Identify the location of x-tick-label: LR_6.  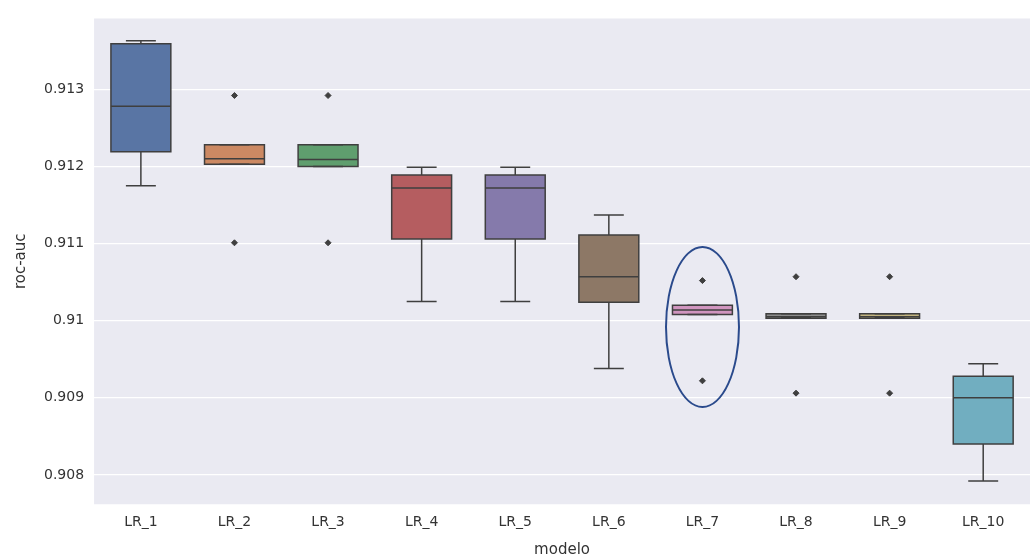
(609, 521).